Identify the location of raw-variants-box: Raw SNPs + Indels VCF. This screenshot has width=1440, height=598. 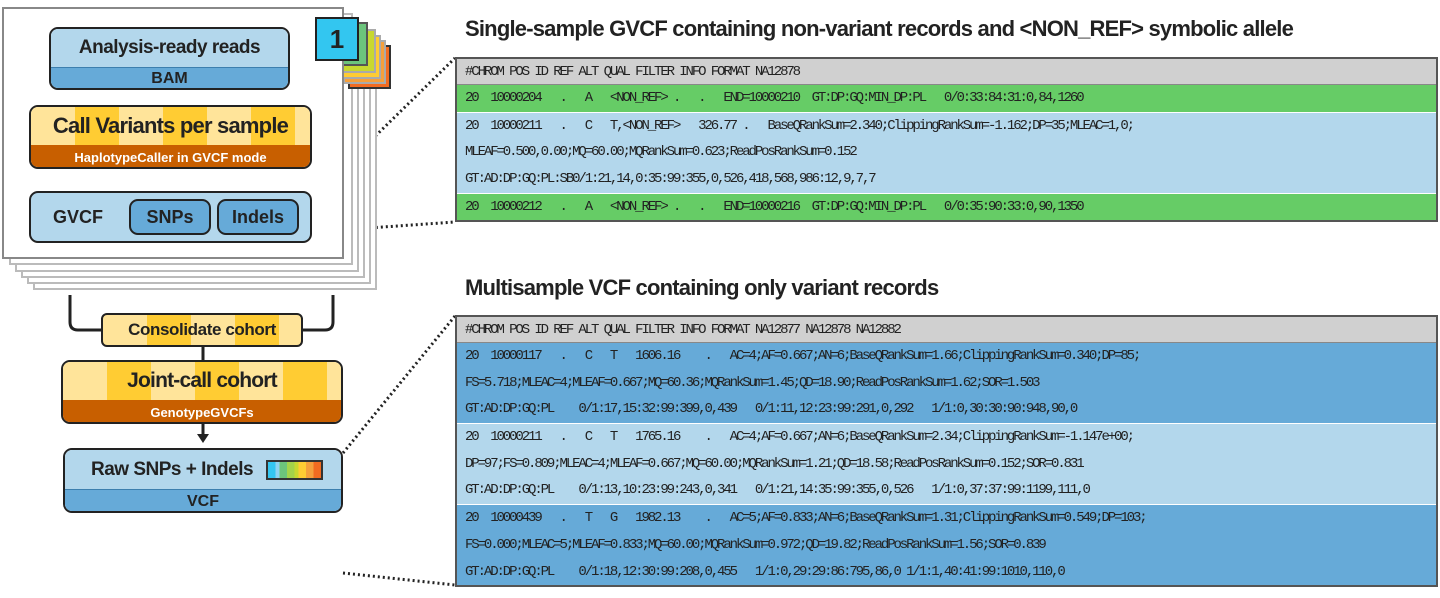
(203, 480).